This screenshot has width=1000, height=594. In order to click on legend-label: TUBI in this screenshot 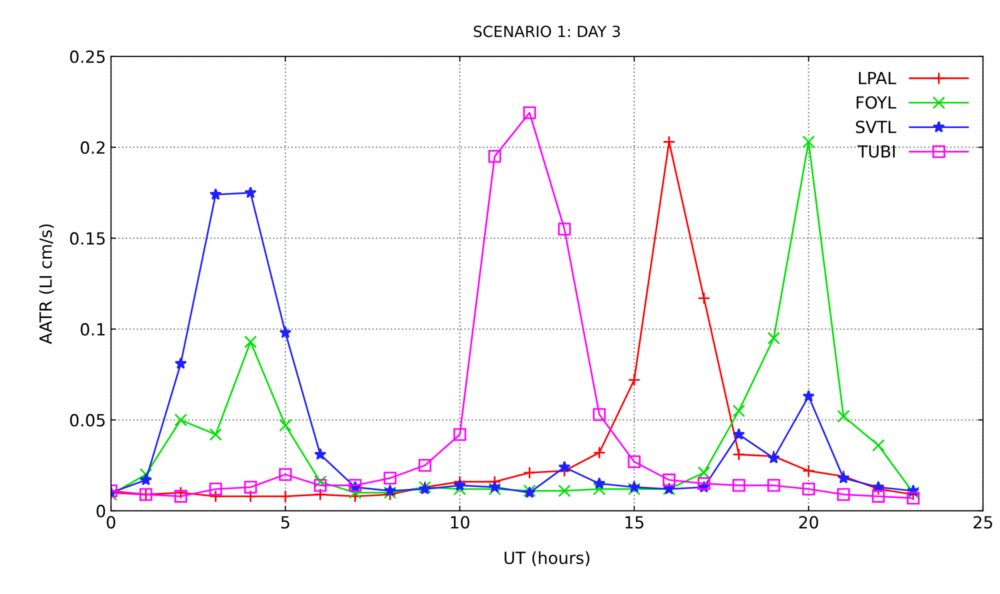, I will do `click(876, 151)`.